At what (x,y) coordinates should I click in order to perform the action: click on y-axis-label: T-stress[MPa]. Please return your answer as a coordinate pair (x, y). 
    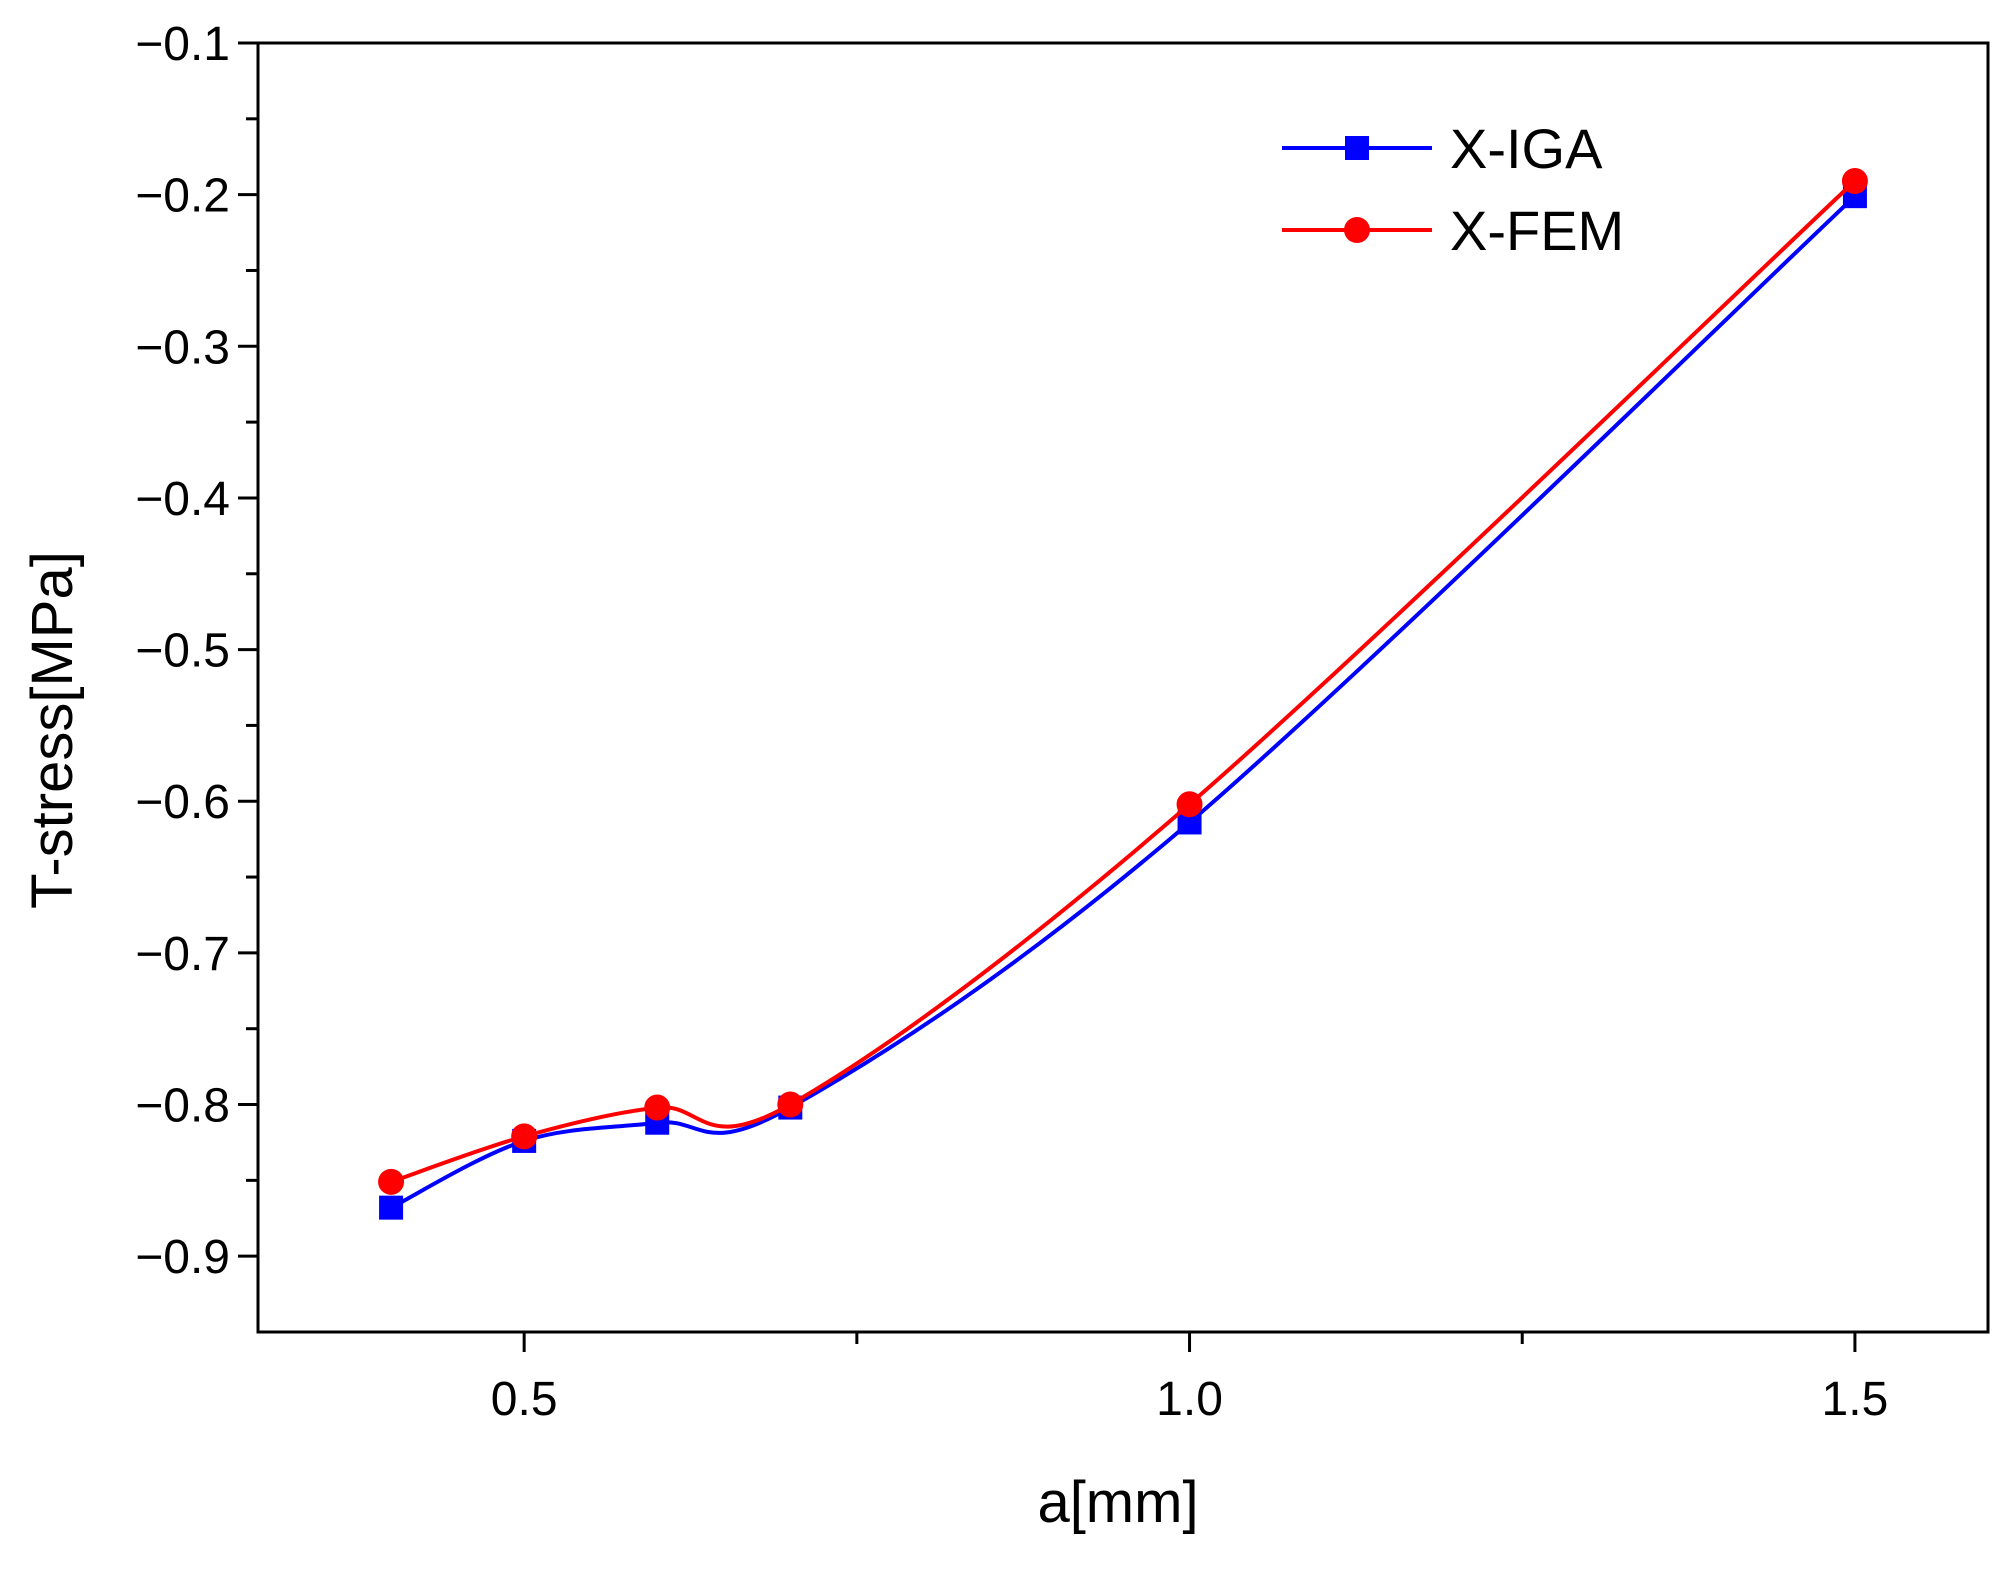
    Looking at the image, I should click on (52, 730).